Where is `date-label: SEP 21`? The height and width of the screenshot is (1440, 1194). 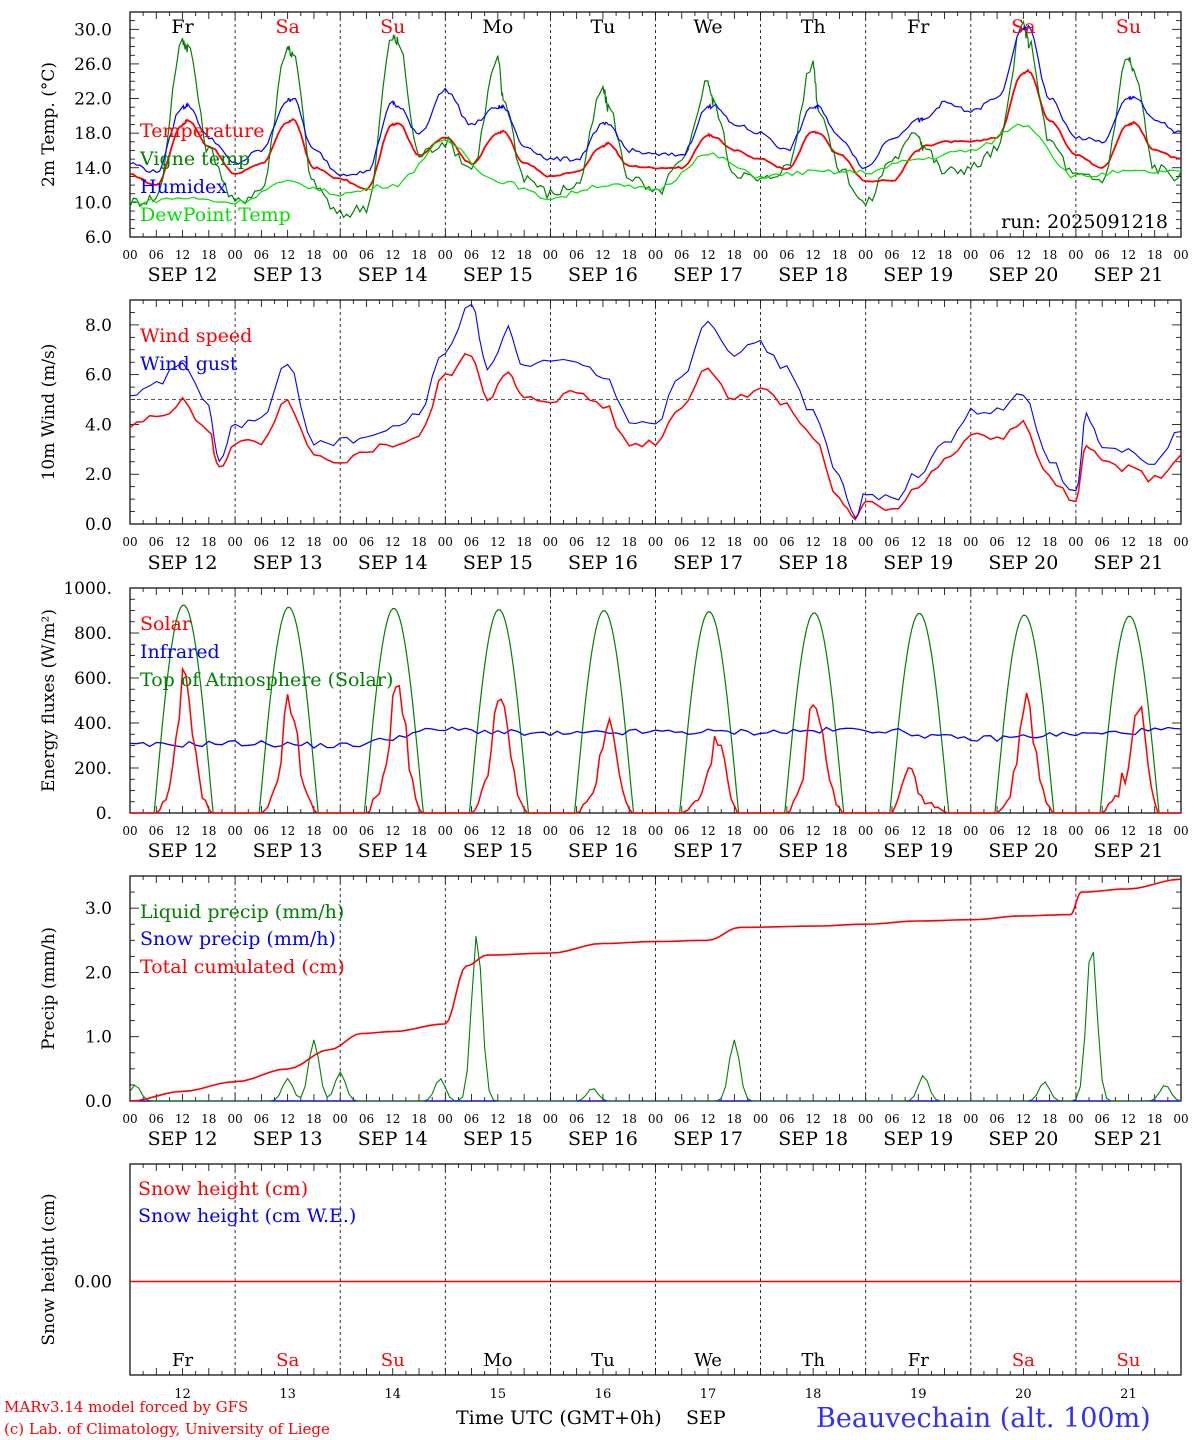 date-label: SEP 21 is located at coordinates (1129, 851).